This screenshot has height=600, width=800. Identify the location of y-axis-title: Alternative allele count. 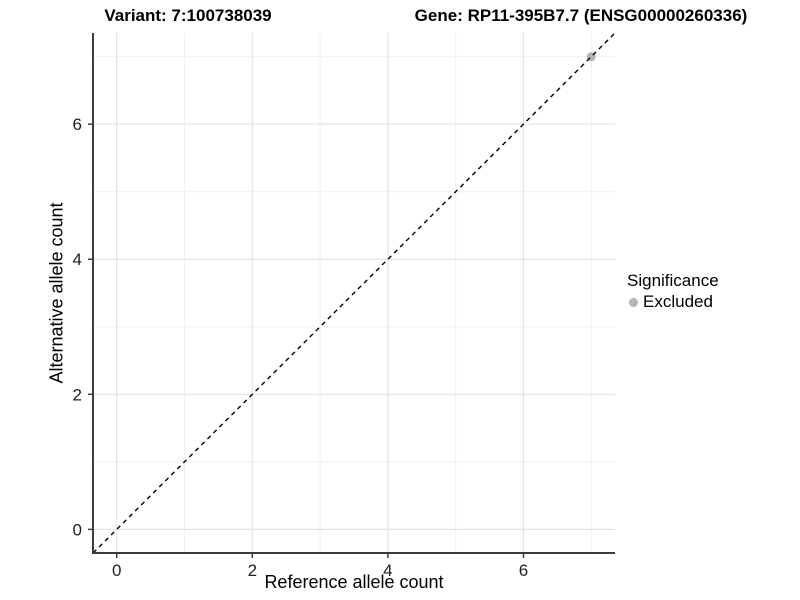
(56, 293).